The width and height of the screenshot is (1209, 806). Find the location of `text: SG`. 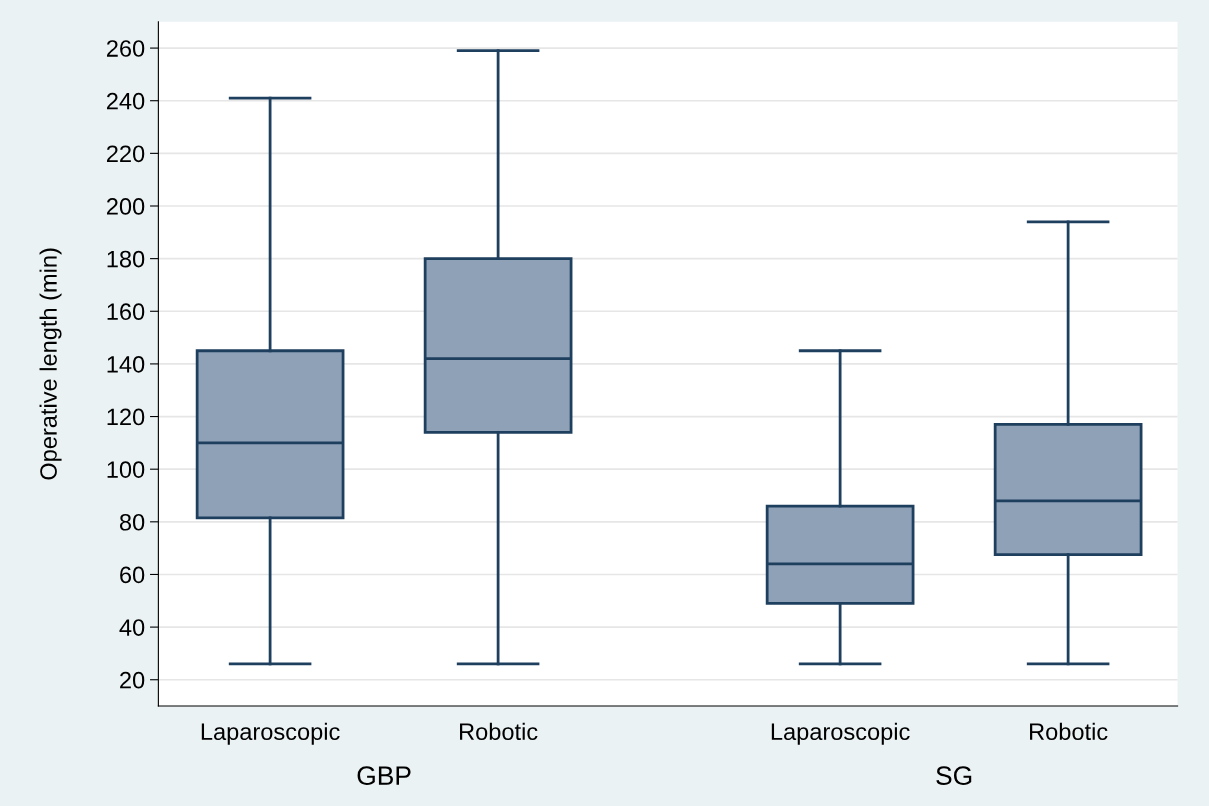

text: SG is located at coordinates (954, 775).